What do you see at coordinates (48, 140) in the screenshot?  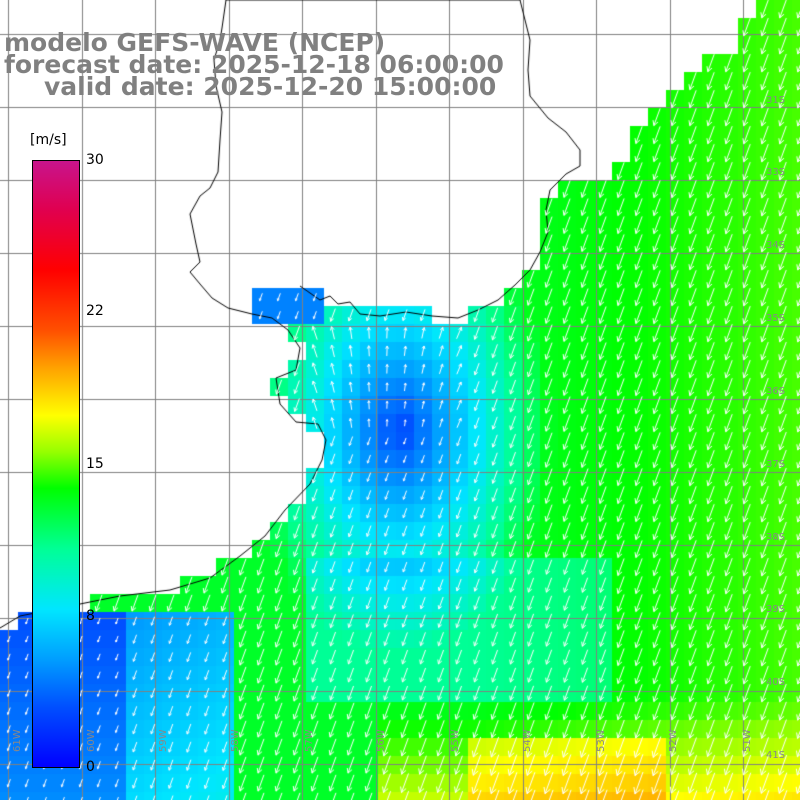 I see `colorbar-unit: [m/s]` at bounding box center [48, 140].